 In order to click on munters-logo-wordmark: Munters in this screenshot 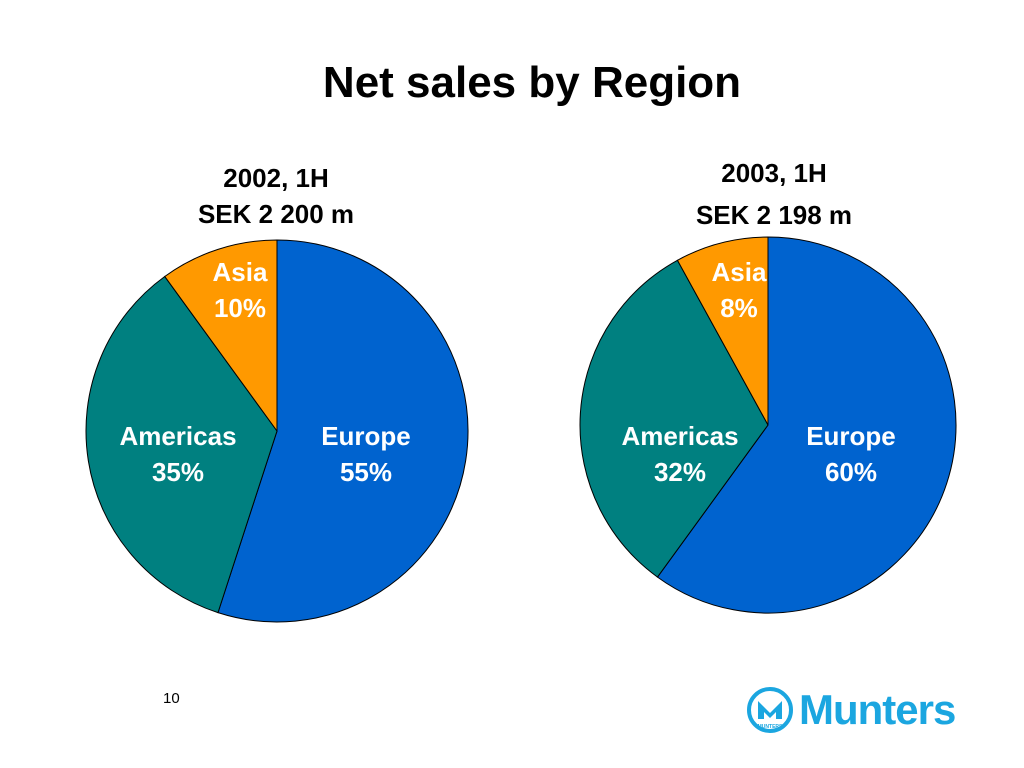, I will do `click(877, 709)`.